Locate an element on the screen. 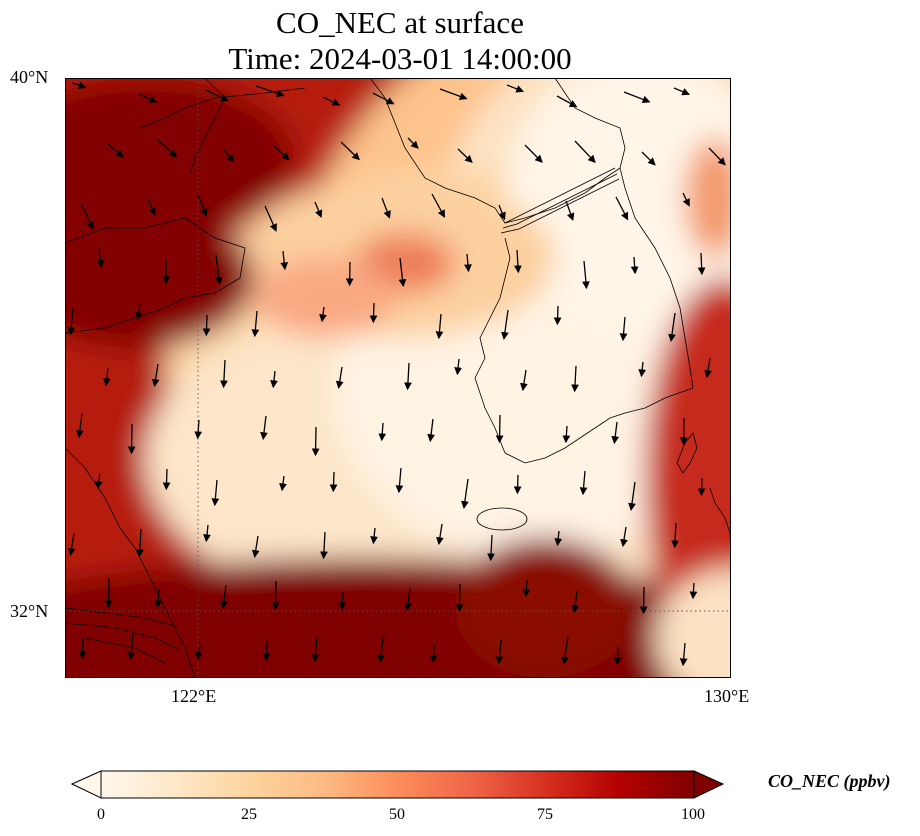 The image size is (920, 836). tsushima-island is located at coordinates (687, 453).